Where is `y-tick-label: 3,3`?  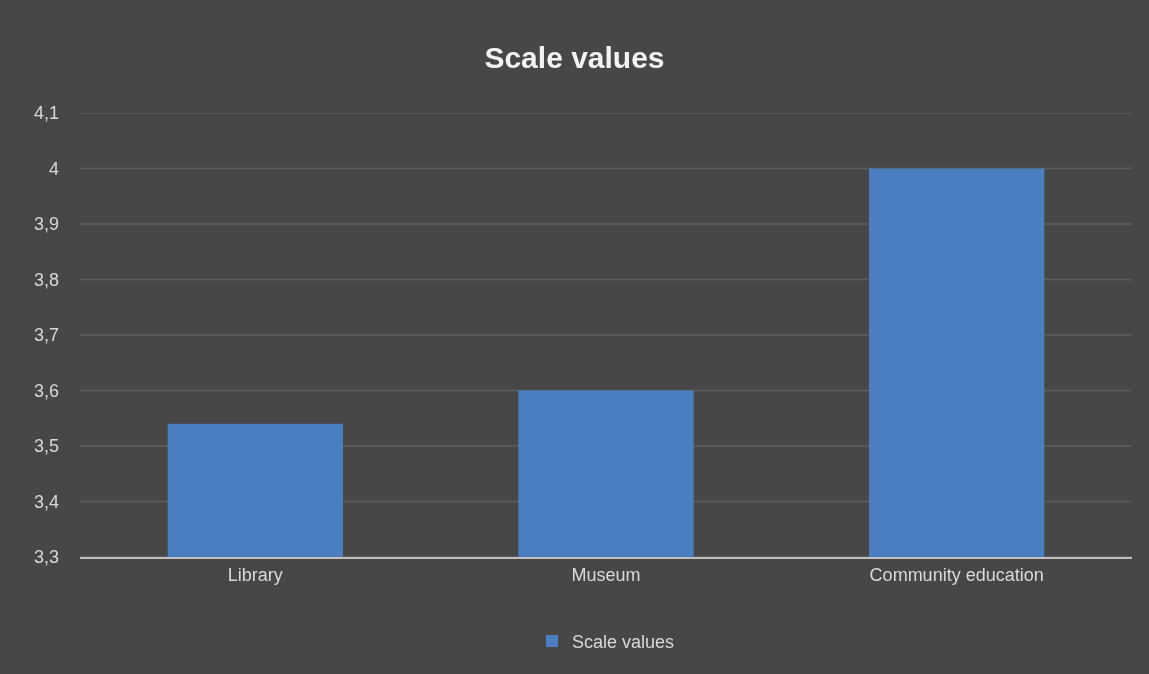 y-tick-label: 3,3 is located at coordinates (46, 557).